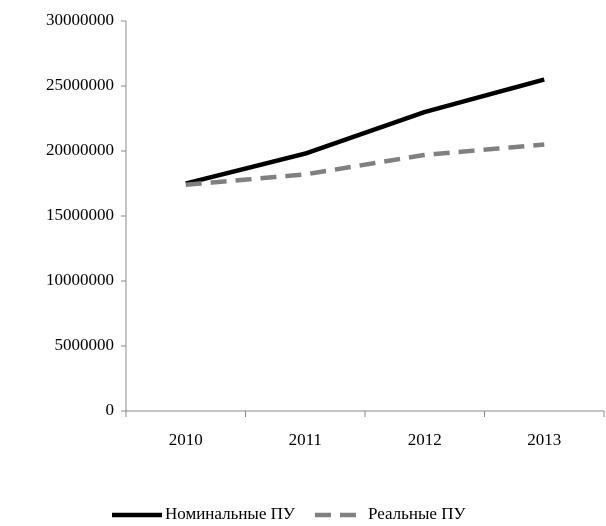 This screenshot has height=526, width=606. What do you see at coordinates (544, 439) in the screenshot?
I see `x-tick-label: 2013` at bounding box center [544, 439].